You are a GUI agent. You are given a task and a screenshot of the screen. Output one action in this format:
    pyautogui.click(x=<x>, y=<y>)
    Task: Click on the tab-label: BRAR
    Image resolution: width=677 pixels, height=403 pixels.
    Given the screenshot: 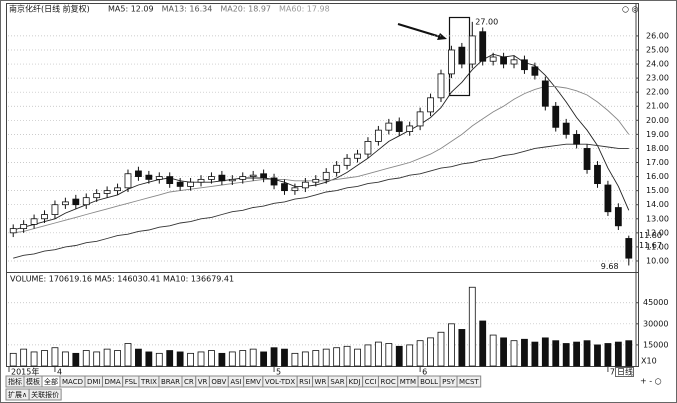 What is the action you would take?
    pyautogui.click(x=170, y=382)
    